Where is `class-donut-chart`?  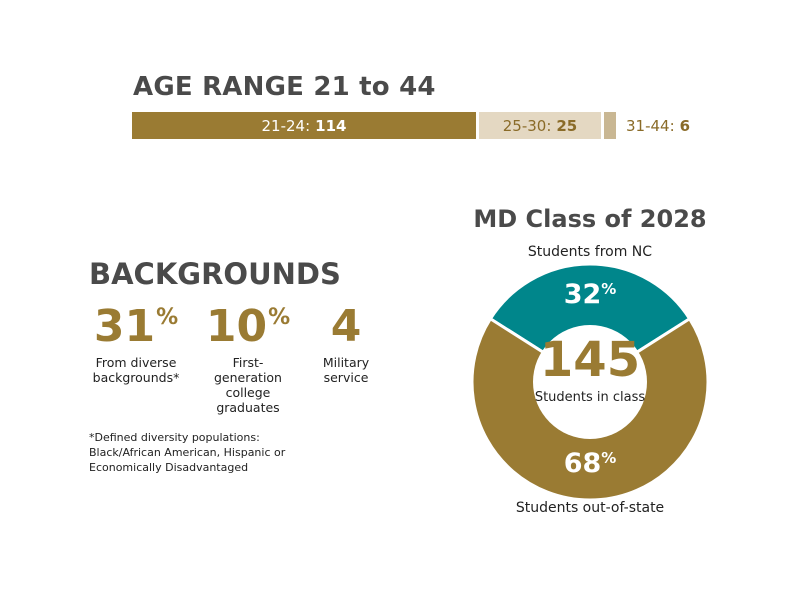 class-donut-chart is located at coordinates (590, 382).